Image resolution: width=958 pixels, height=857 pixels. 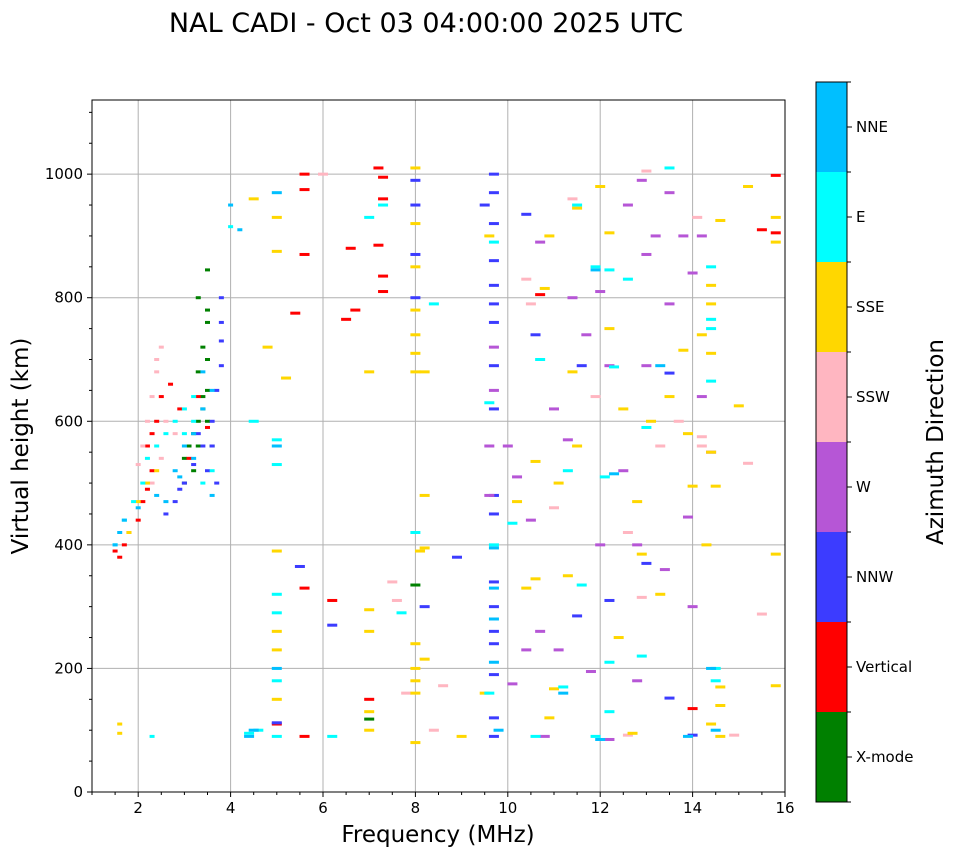 I want to click on colorbar-swatch, so click(x=831, y=397).